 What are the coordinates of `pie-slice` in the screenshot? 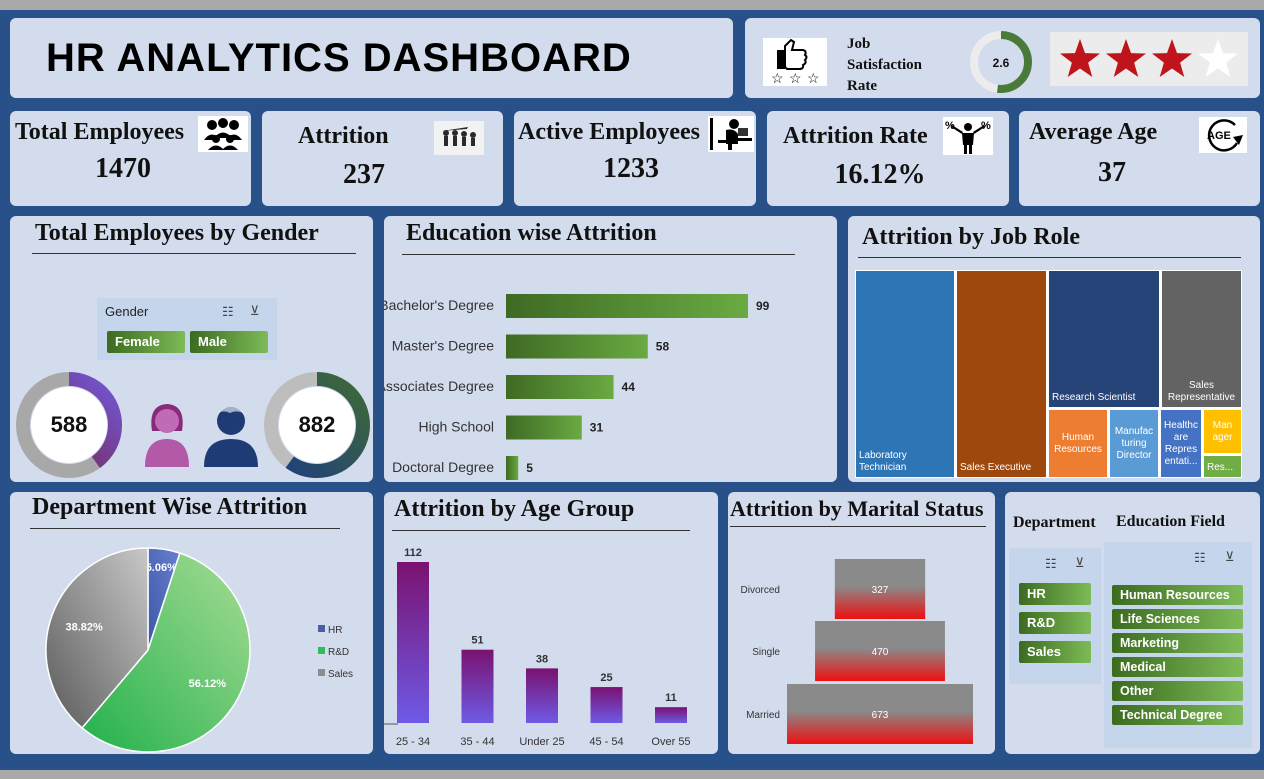 It's located at (97, 638).